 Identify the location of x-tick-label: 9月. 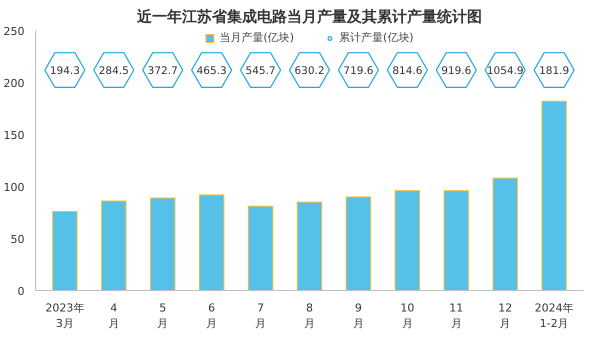
(358, 316).